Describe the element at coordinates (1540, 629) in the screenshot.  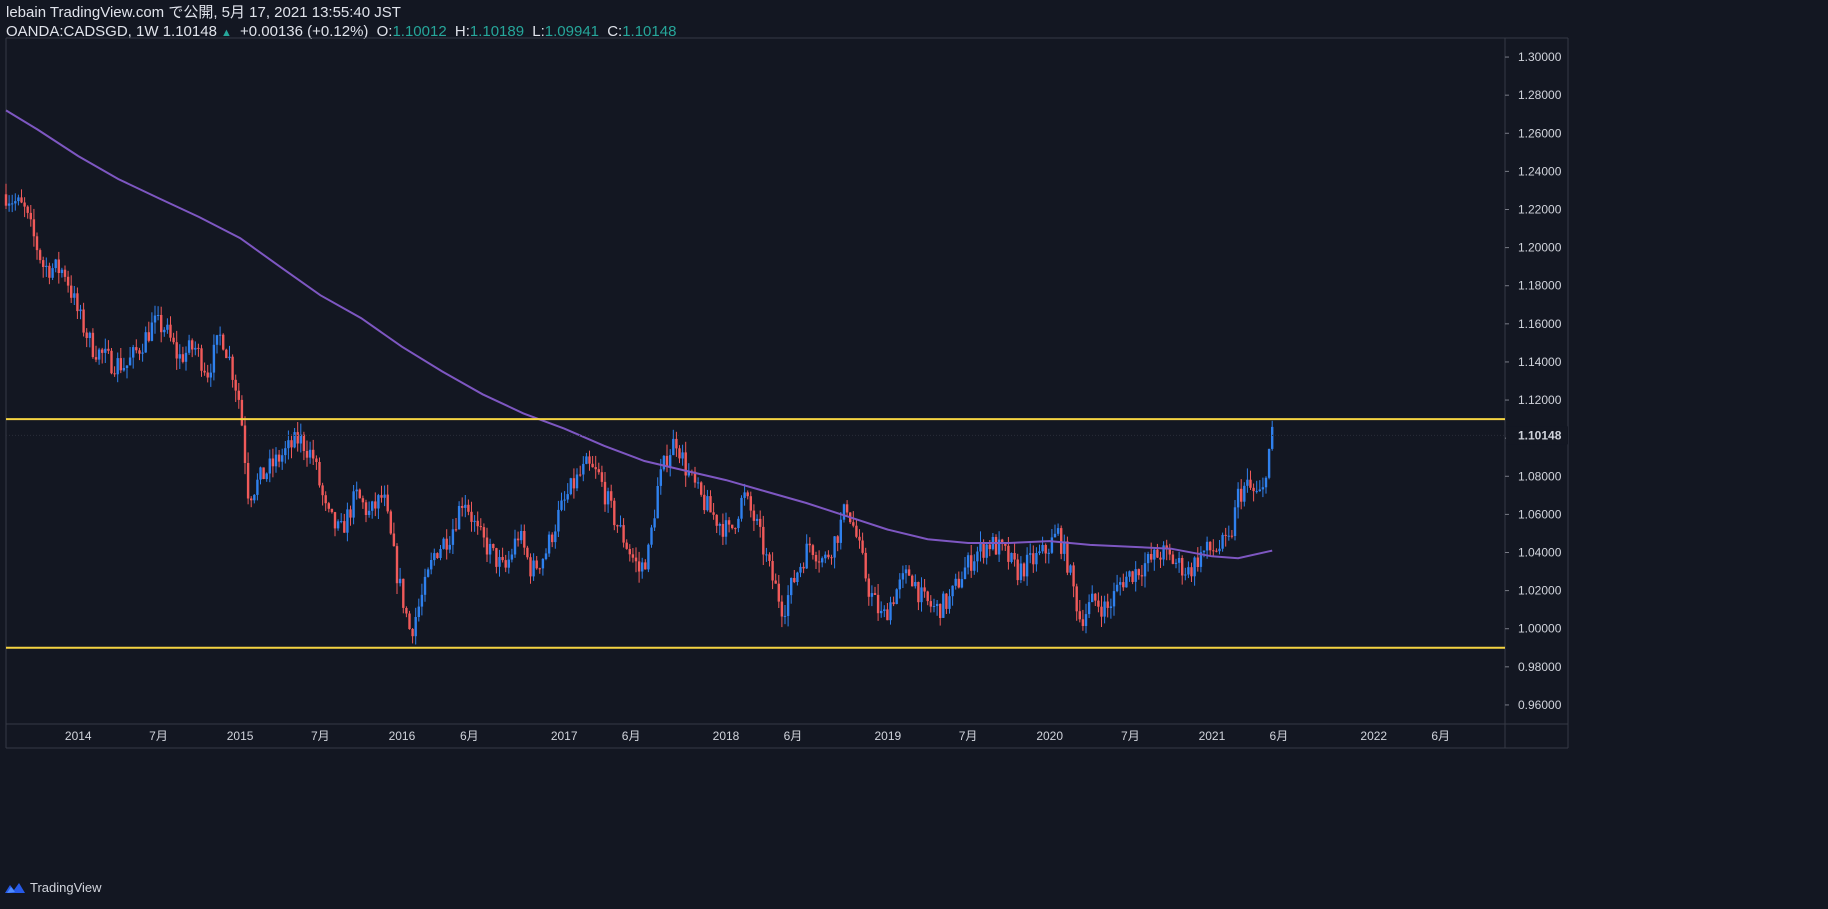
I see `price-tick-label: 1.00000` at that location.